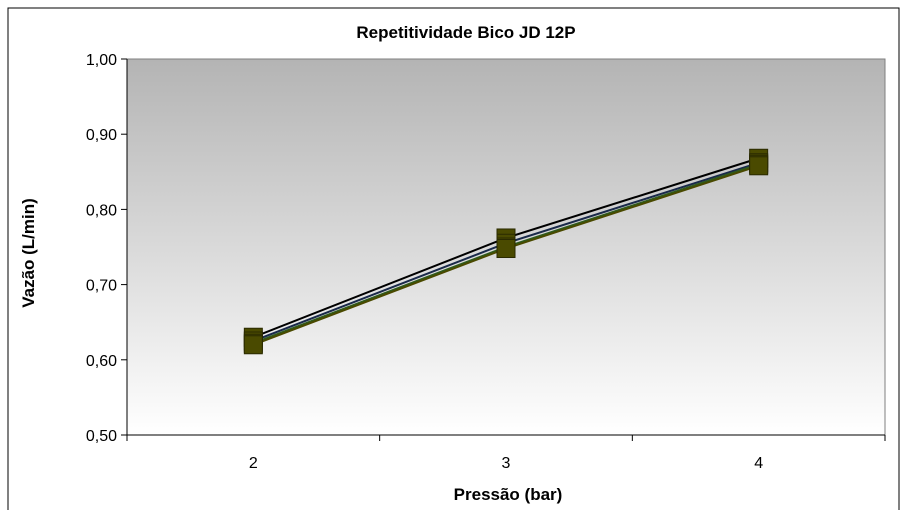  I want to click on y-ticks: 0,50 0,60 0,70 0,80 0,90 1,00, so click(106, 248).